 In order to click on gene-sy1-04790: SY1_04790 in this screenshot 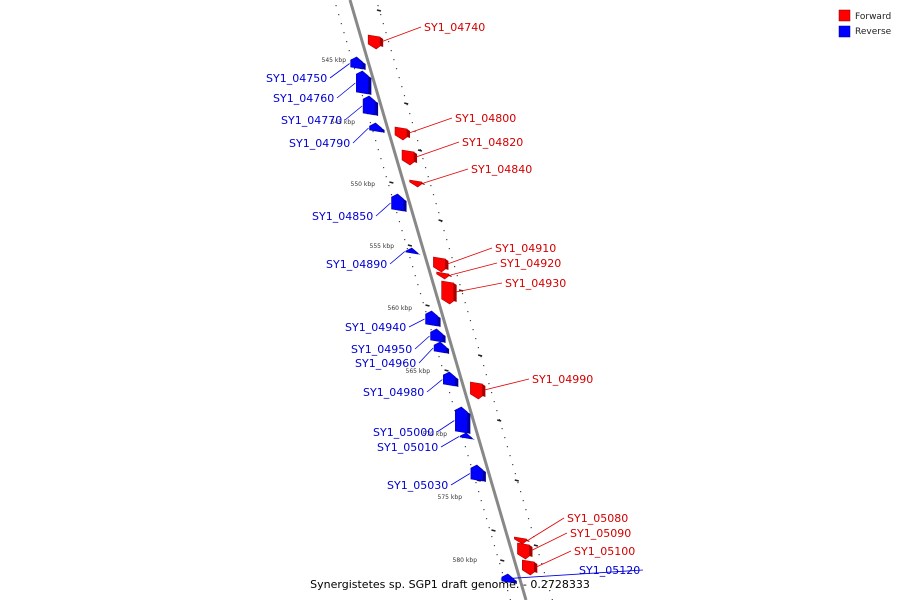, I will do `click(337, 136)`.